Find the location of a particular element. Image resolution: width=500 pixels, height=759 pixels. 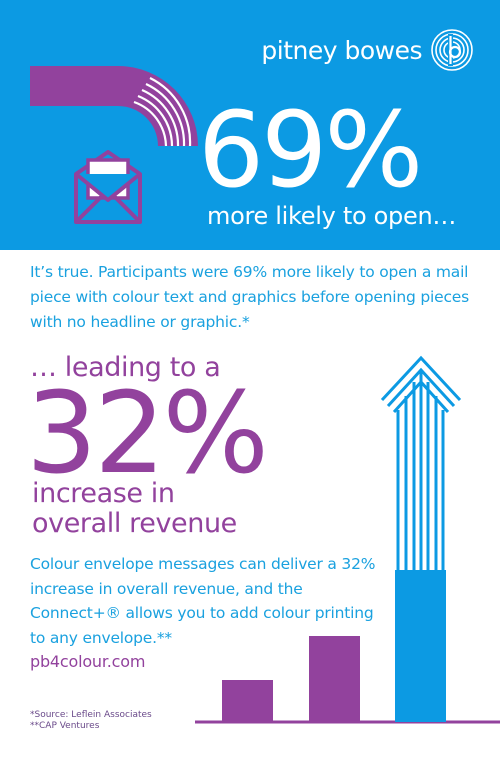

source-note-1: *Source: Leflein Associates is located at coordinates (91, 715).